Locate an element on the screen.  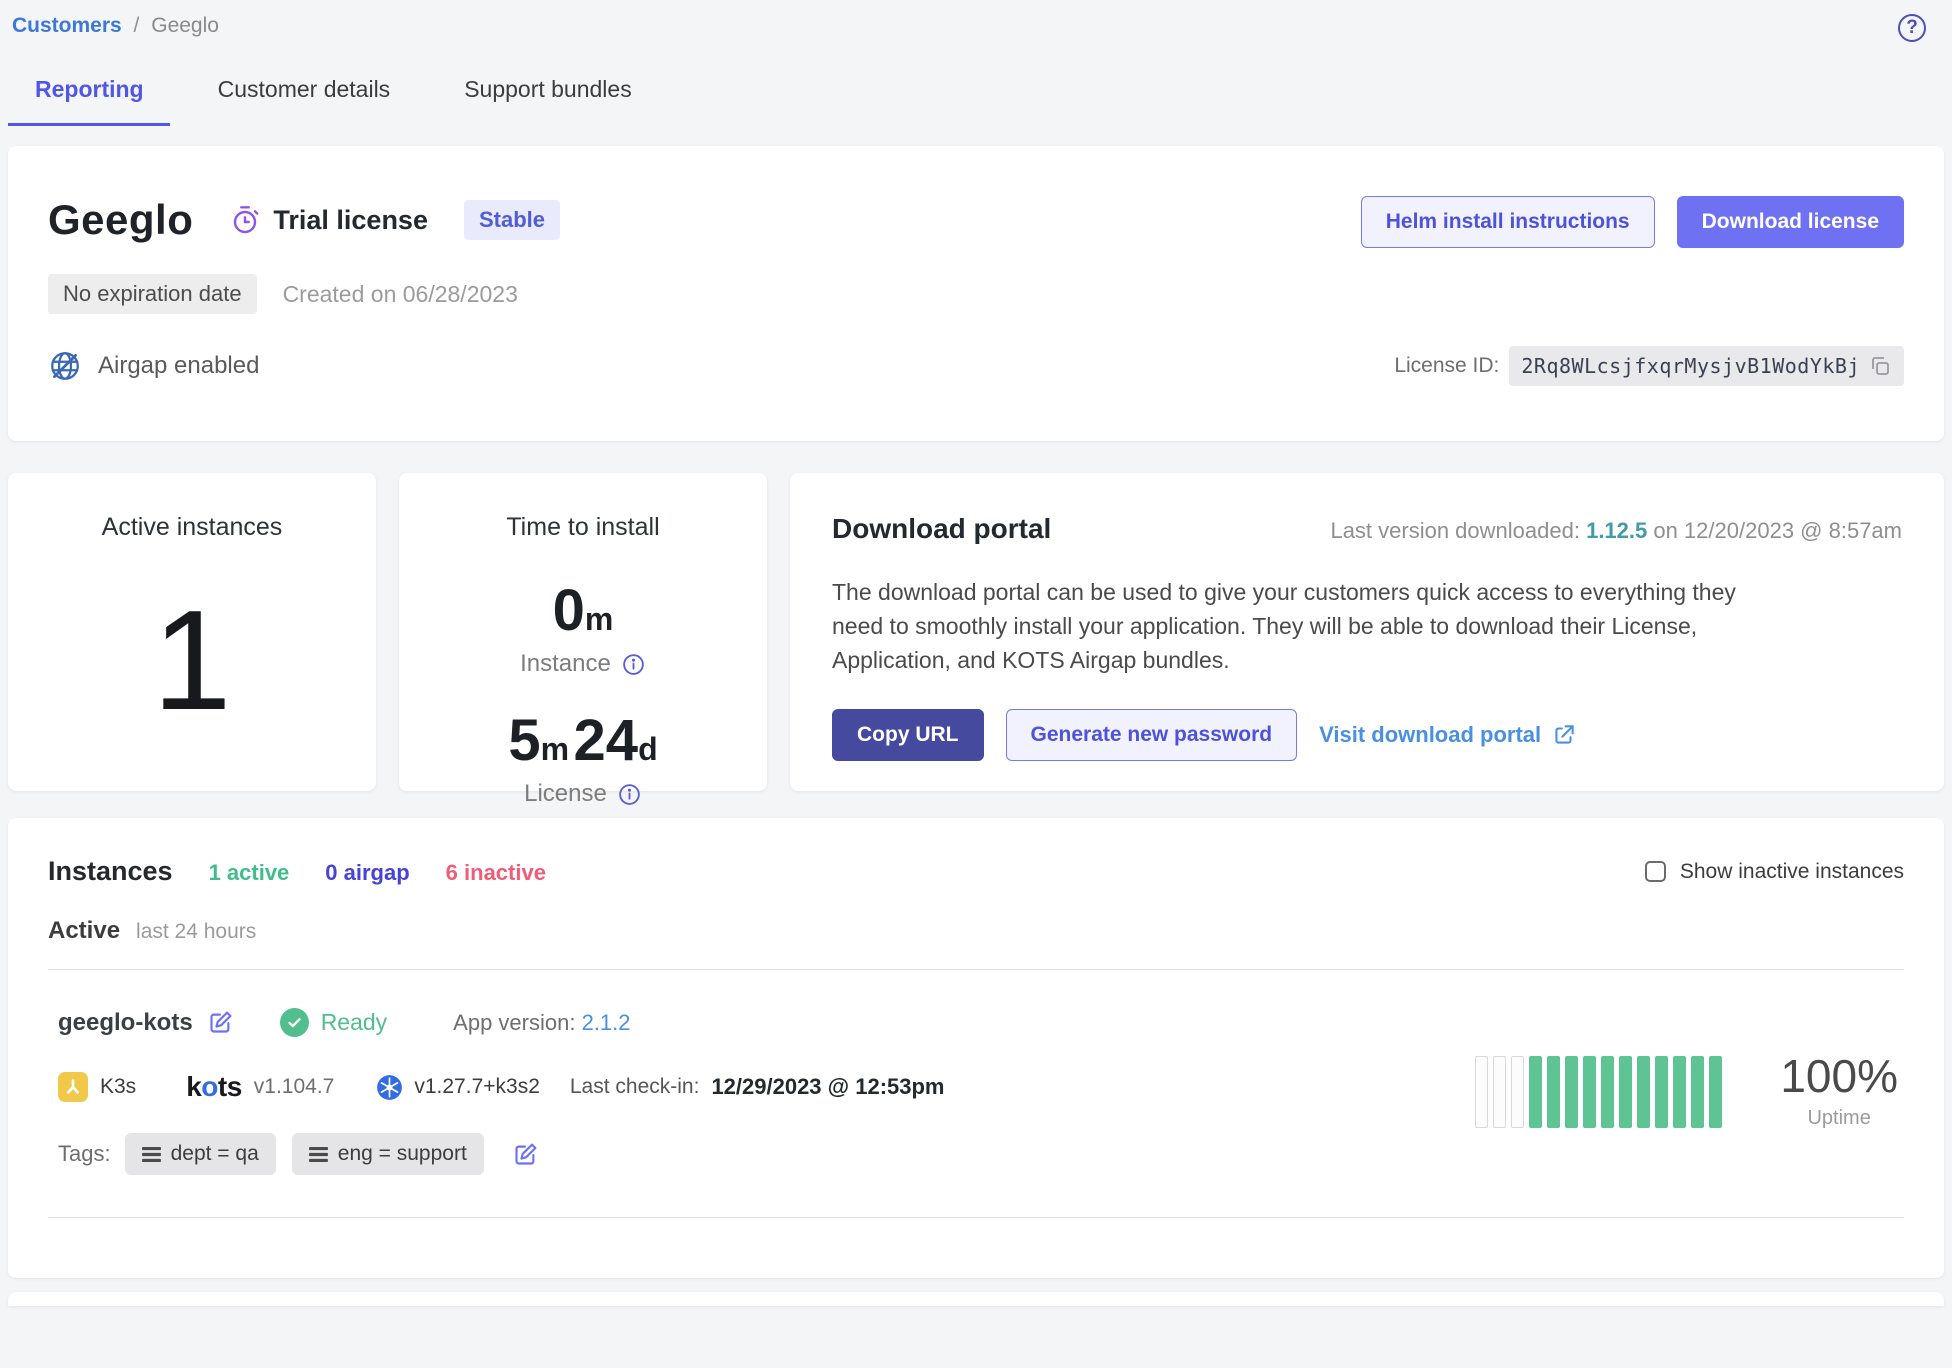
kots-logo-ts: ts is located at coordinates (229, 1086).